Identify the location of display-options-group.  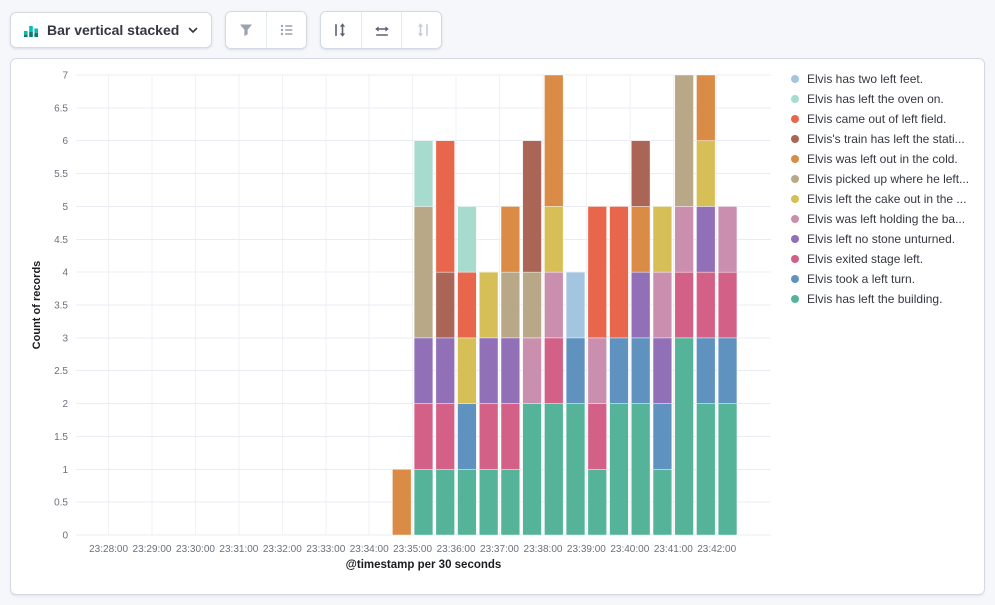
(266, 30).